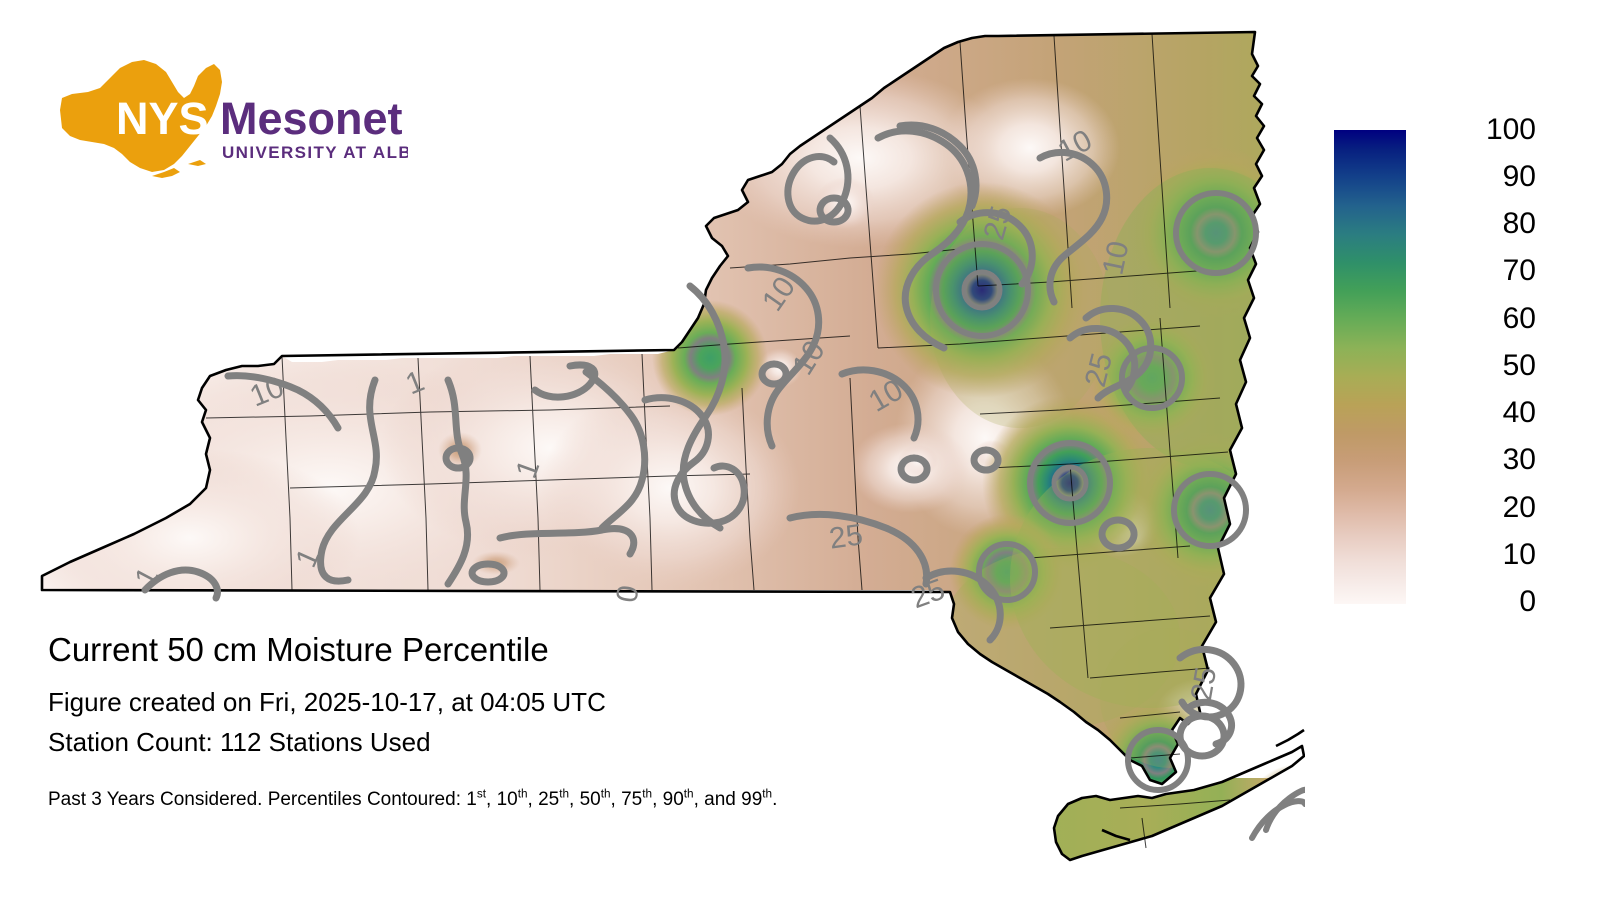  I want to click on colorbar-tick-60: 60, so click(1519, 318).